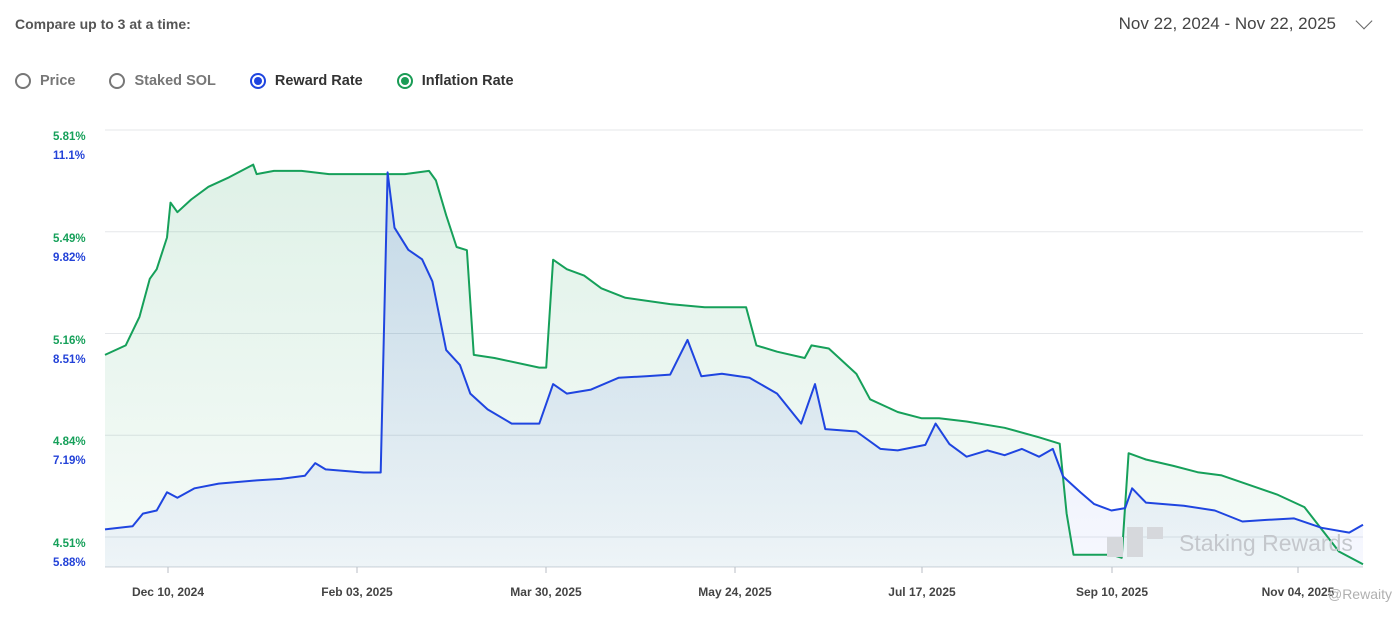 The image size is (1400, 621). I want to click on y-tick-reward: 7.19%, so click(69, 461).